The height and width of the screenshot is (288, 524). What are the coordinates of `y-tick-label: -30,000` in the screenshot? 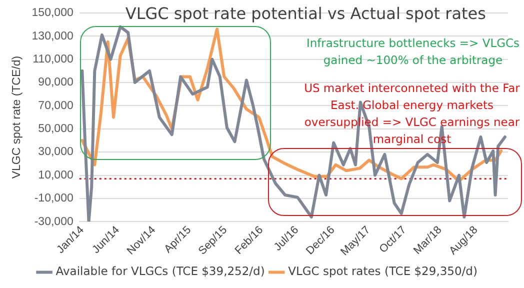 It's located at (54, 222).